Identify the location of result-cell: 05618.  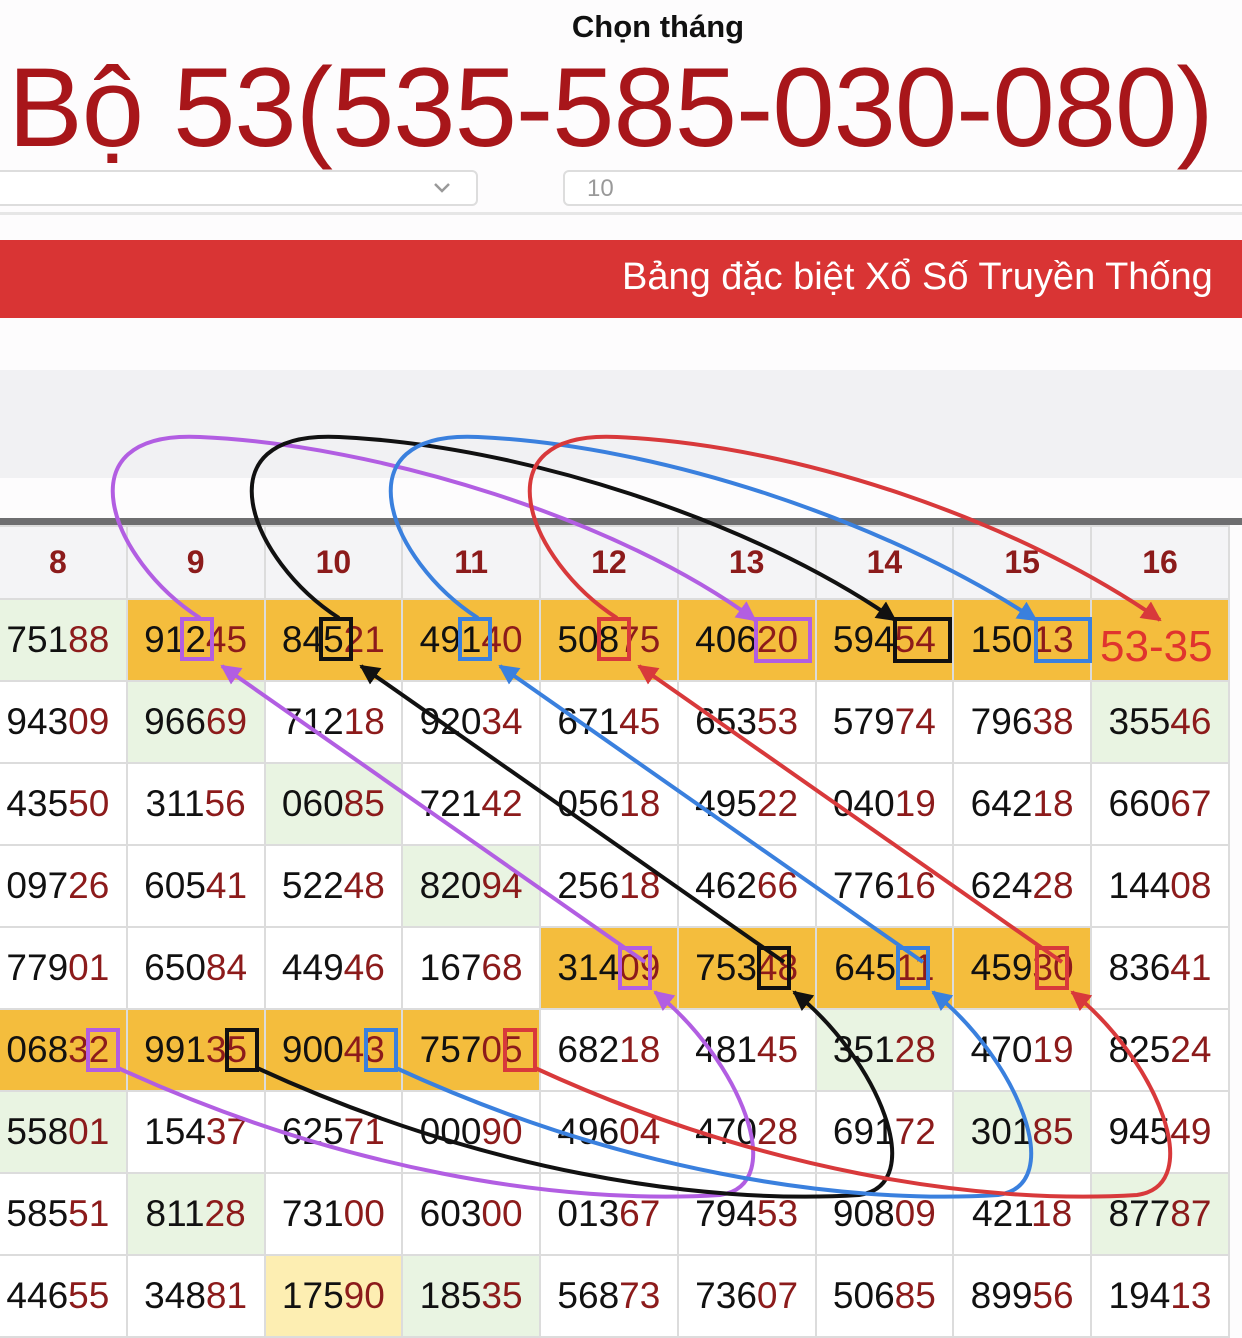
(609, 804).